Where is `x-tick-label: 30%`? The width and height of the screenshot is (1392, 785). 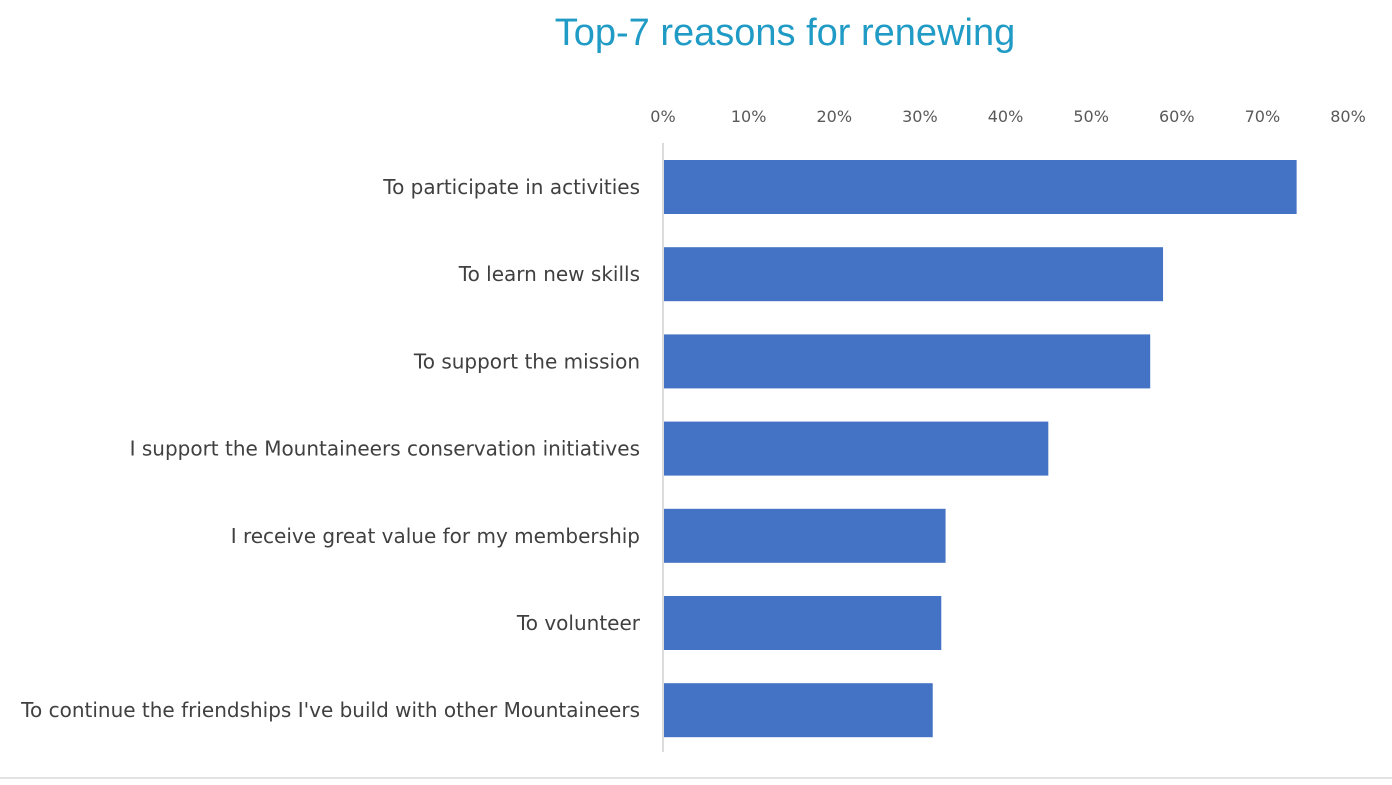
x-tick-label: 30% is located at coordinates (920, 116).